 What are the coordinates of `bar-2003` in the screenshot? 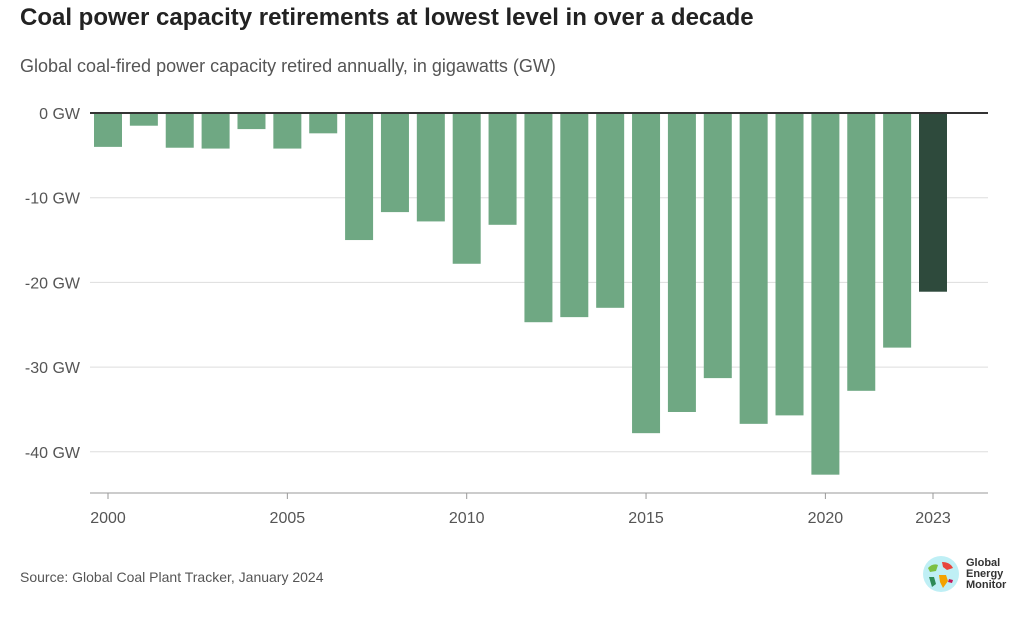 It's located at (215, 131).